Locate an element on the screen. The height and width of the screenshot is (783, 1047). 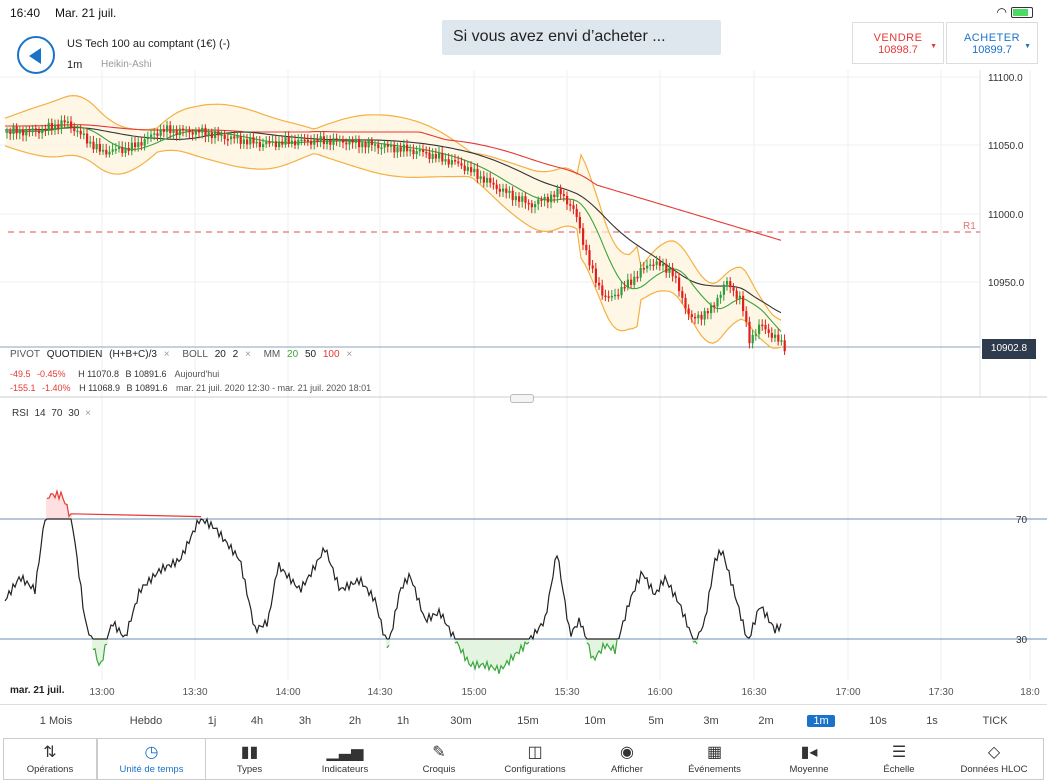
pivot-formula: (H+B+C)/3 is located at coordinates (133, 354).